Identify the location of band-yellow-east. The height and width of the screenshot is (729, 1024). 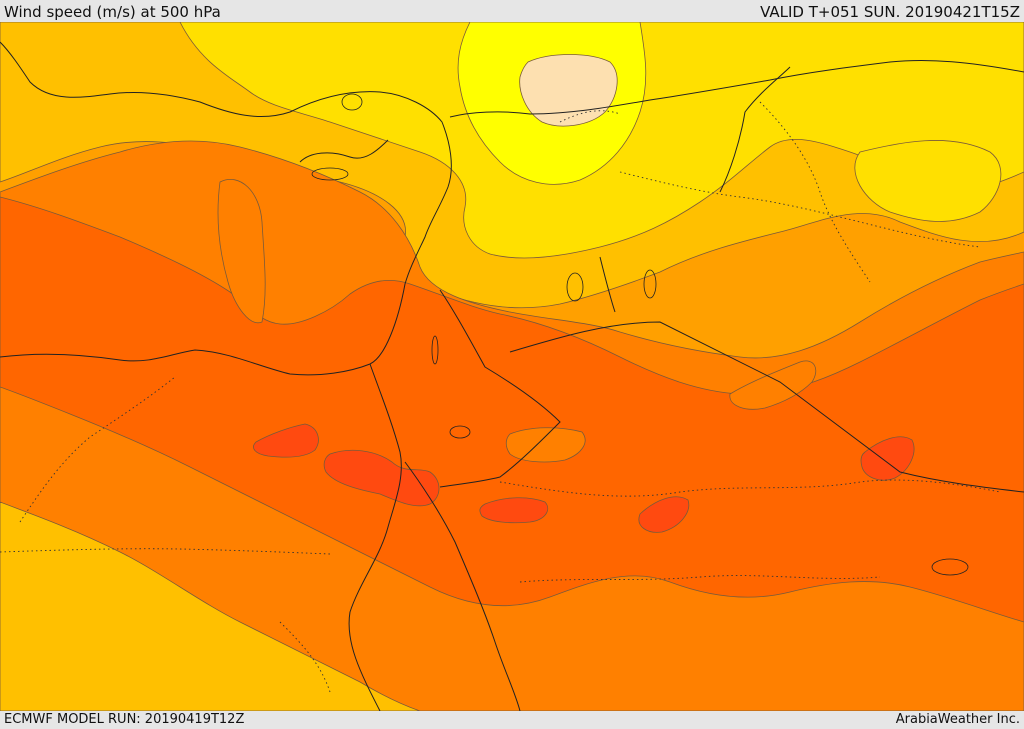
(928, 181).